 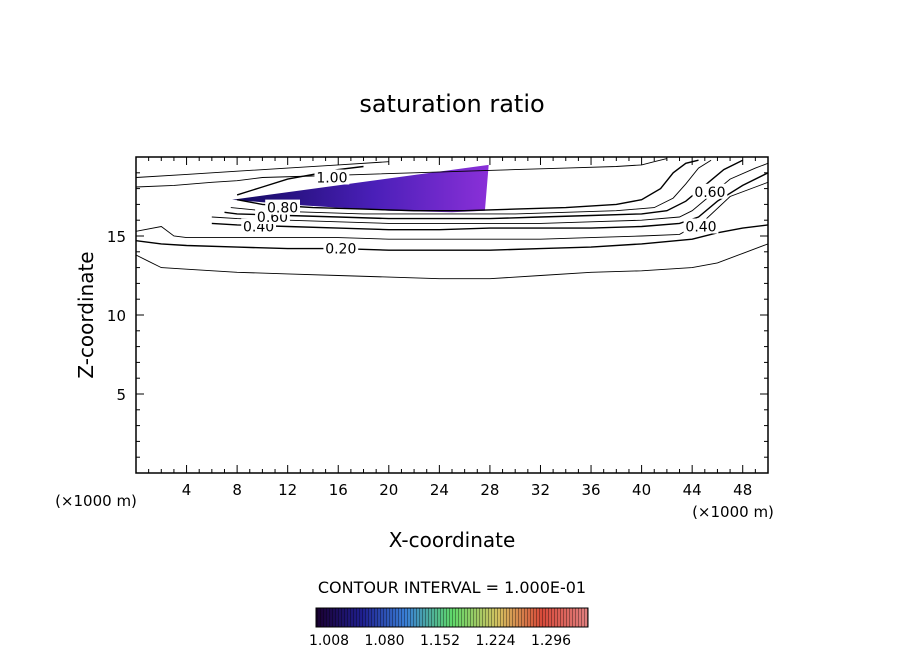 I want to click on x-unit-label-right: (×1000 m), so click(x=733, y=512).